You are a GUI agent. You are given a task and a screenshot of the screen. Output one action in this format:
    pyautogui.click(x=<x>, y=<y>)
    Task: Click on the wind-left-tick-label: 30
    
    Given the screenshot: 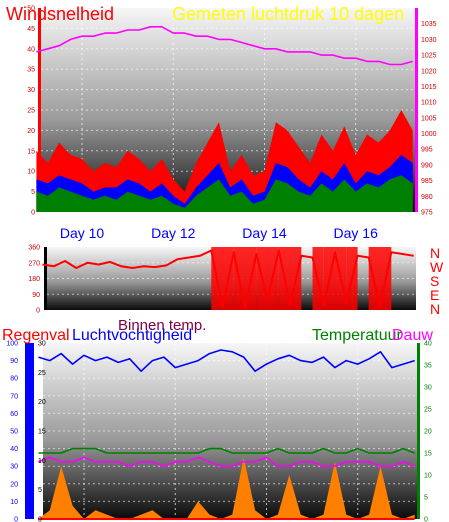 What is the action you would take?
    pyautogui.click(x=31, y=90)
    